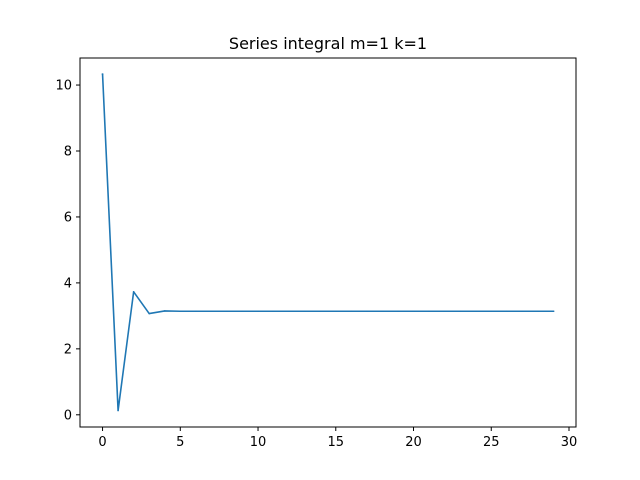 Image resolution: width=640 pixels, height=480 pixels. What do you see at coordinates (328, 43) in the screenshot?
I see `chart-title: Series integral m=1 k=1` at bounding box center [328, 43].